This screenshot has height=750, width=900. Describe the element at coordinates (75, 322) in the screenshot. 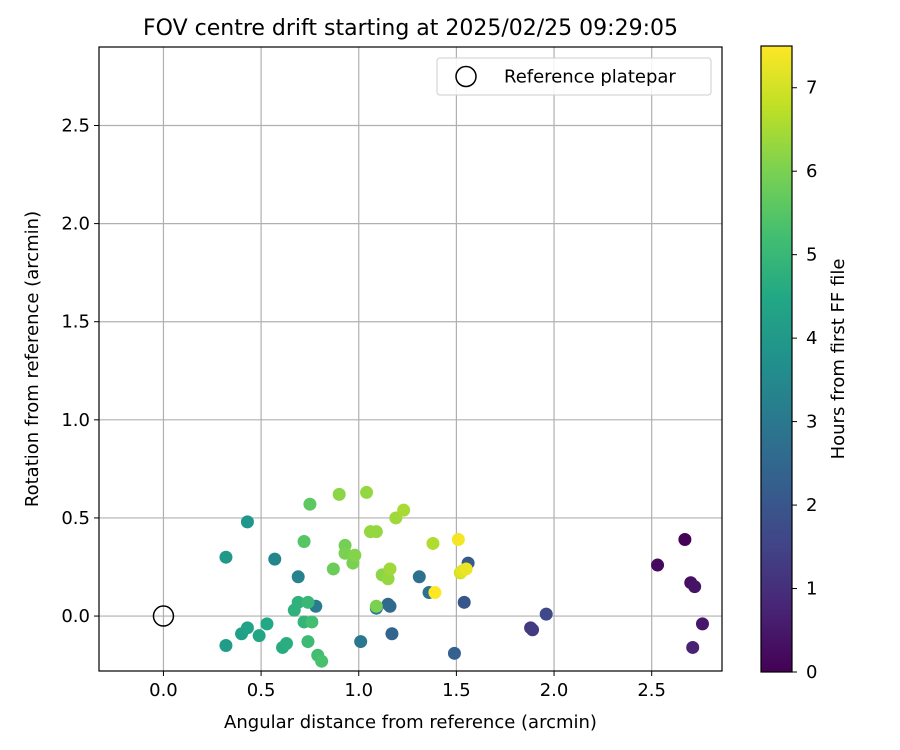

I see `y-tick-label: 1.5` at that location.